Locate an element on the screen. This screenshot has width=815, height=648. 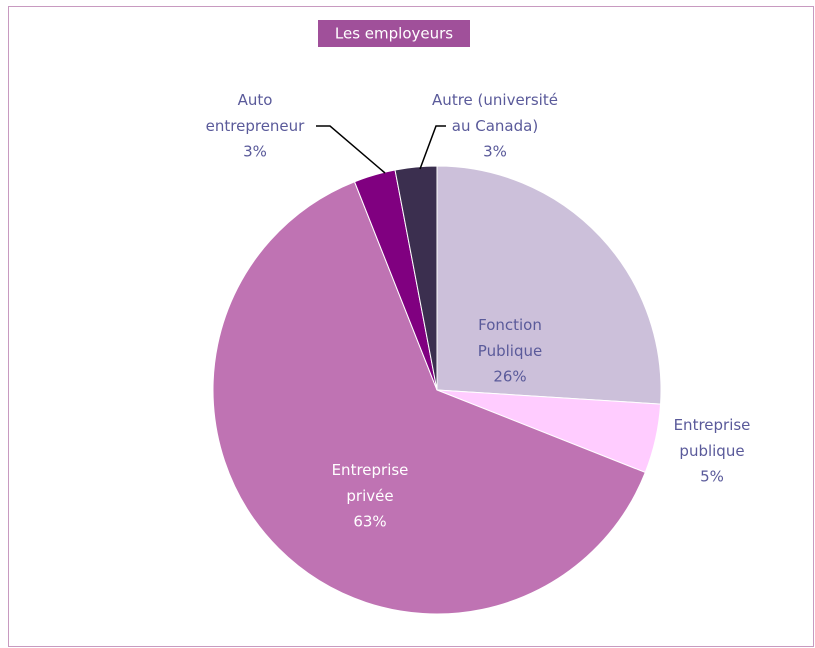
chart-title: Les employeurs is located at coordinates (394, 34).